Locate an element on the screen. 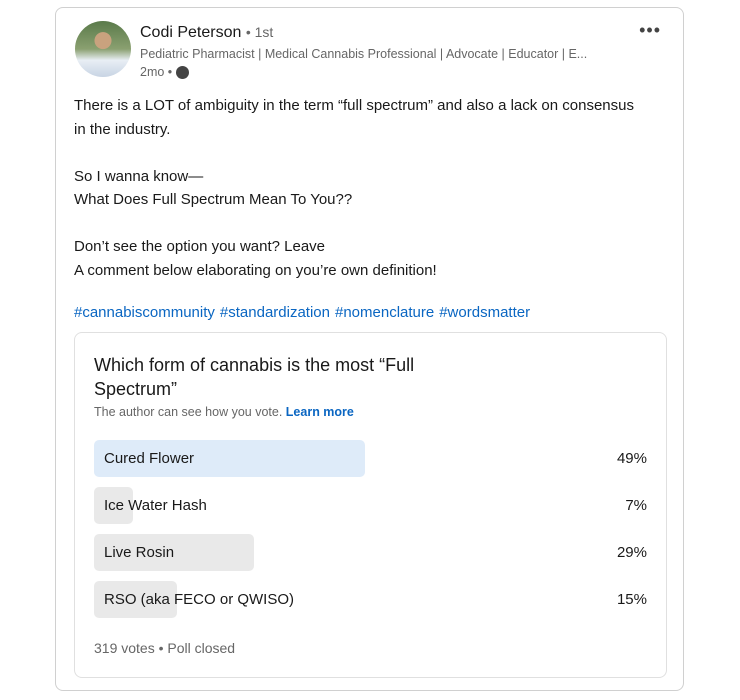 Image resolution: width=740 pixels, height=700 pixels. poll-option-percent: 7% is located at coordinates (636, 505).